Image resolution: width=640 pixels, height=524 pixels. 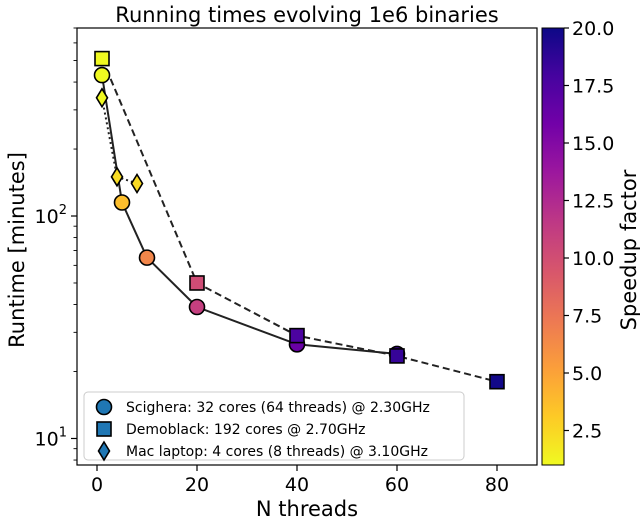 What do you see at coordinates (97, 485) in the screenshot?
I see `x-tick-label: 0` at bounding box center [97, 485].